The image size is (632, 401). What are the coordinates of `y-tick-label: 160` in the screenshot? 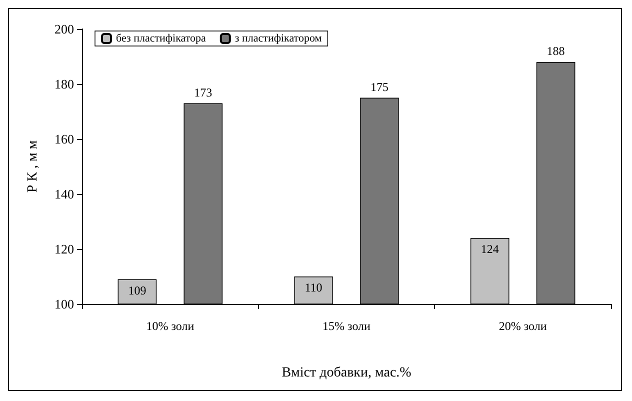 It's located at (64, 139).